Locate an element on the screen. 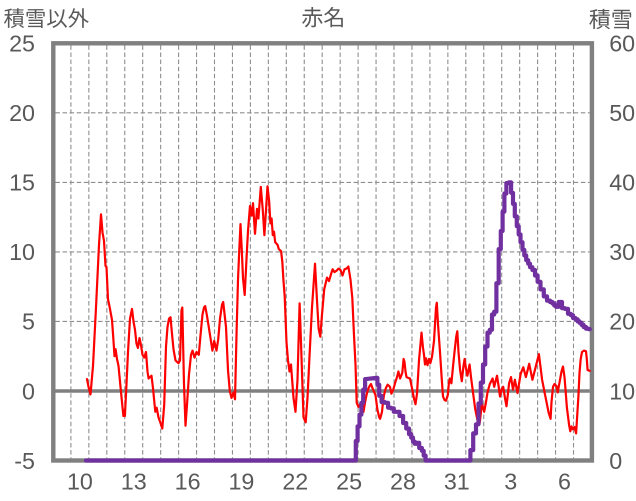 Image resolution: width=636 pixels, height=501 pixels. svg-text: 19 is located at coordinates (241, 482).